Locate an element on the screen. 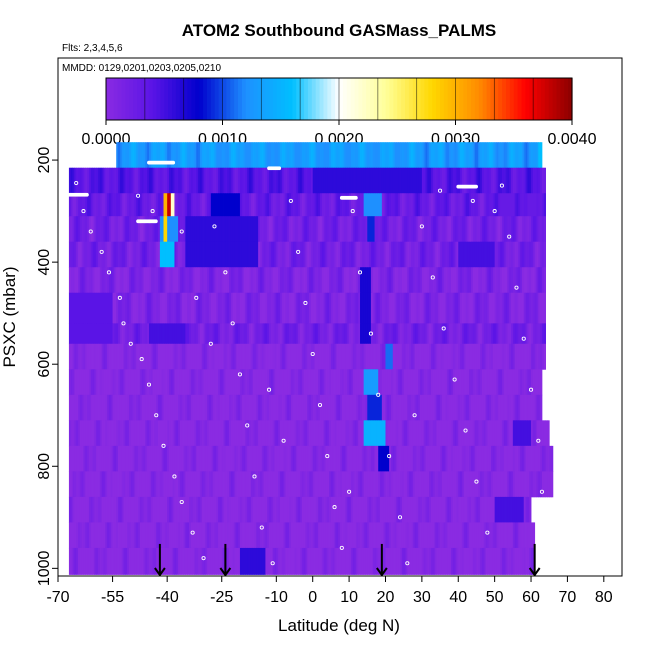 The width and height of the screenshot is (650, 650). x-tick-label: 10 is located at coordinates (349, 597).